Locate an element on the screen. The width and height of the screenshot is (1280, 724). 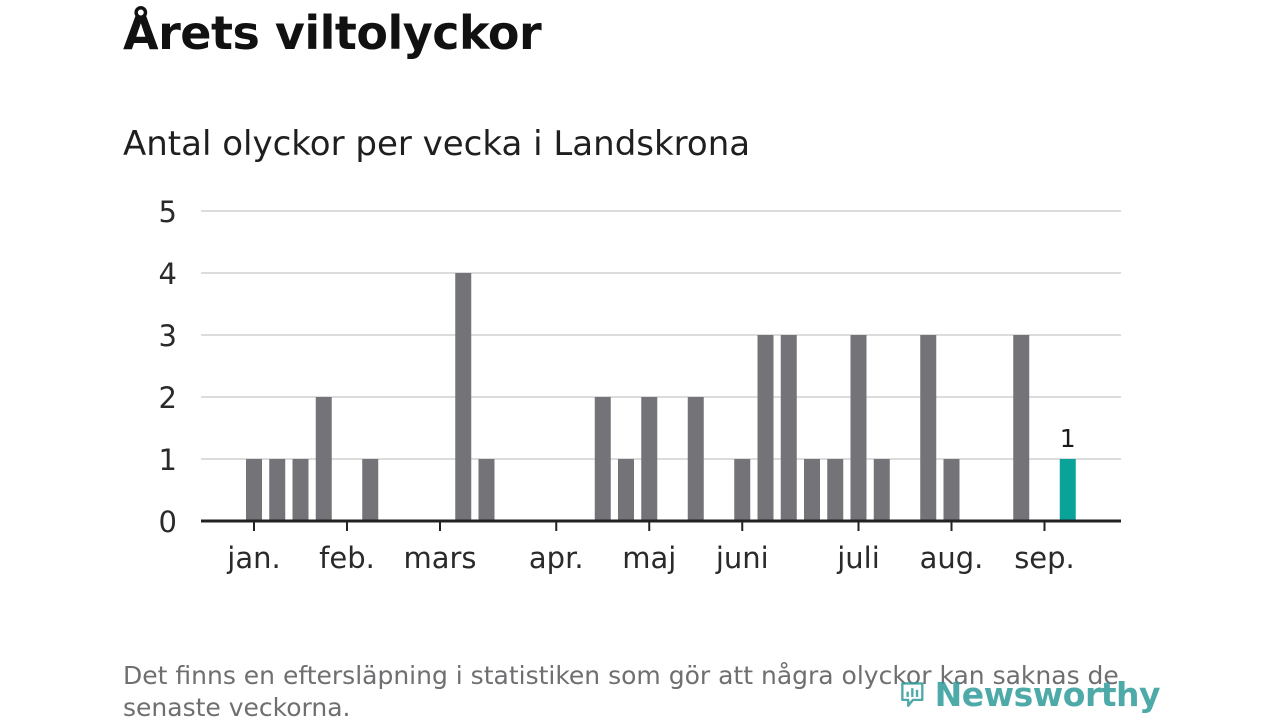
x-tick-label: feb. is located at coordinates (347, 558).